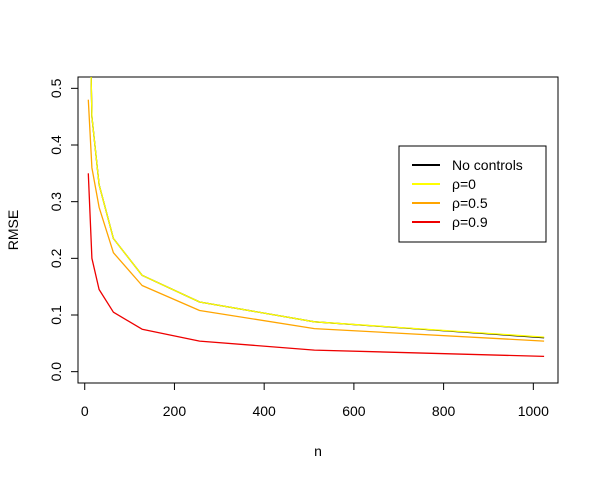 This screenshot has height=480, width=600. Describe the element at coordinates (354, 411) in the screenshot. I see `x-tick-label: 600` at that location.